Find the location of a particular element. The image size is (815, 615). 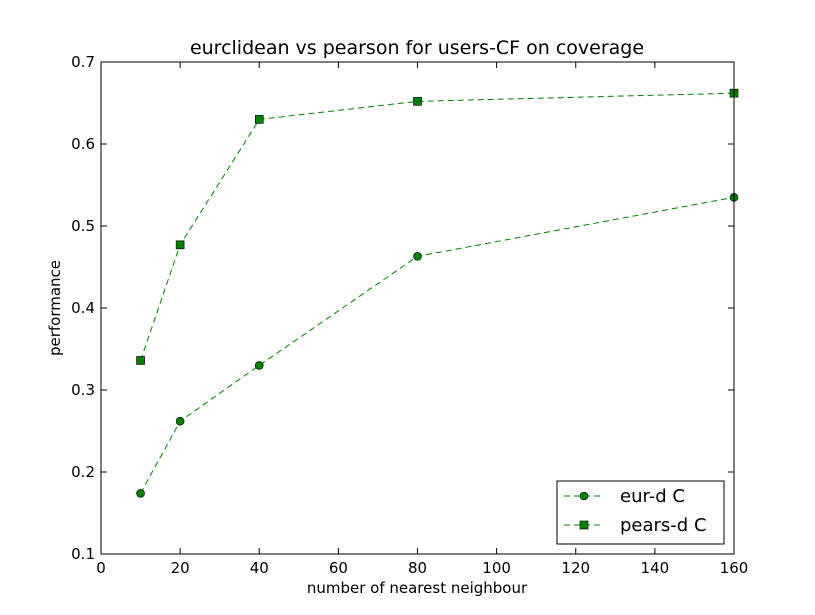

x-tick-label: 80 is located at coordinates (417, 568).